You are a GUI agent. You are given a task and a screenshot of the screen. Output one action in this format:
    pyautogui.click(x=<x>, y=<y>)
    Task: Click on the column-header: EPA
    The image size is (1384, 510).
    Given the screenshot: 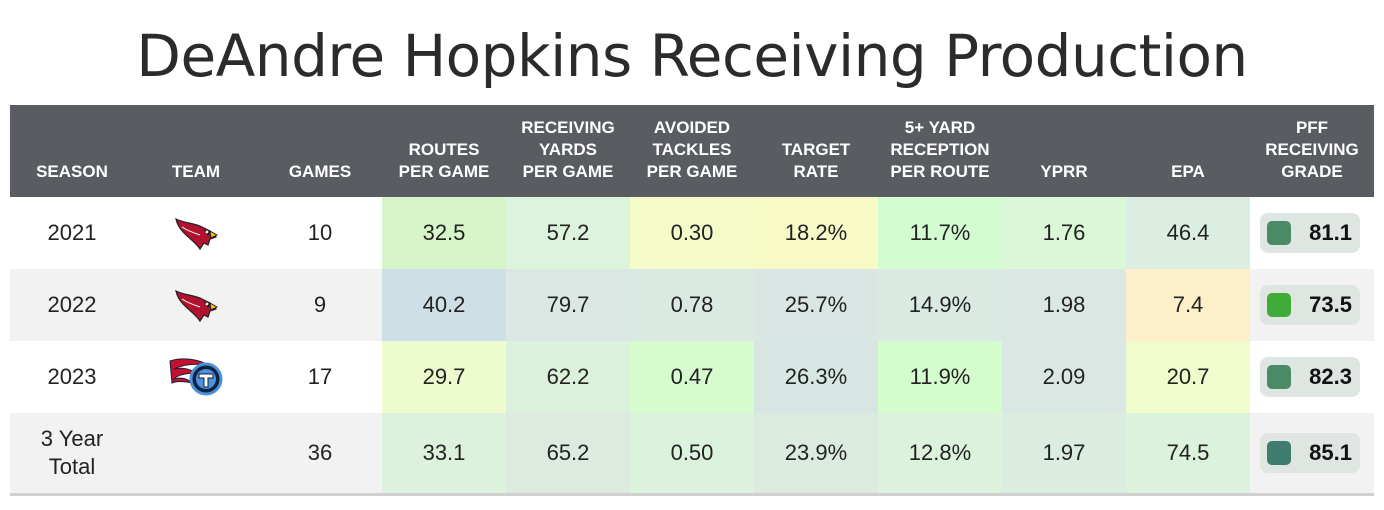 What is the action you would take?
    pyautogui.click(x=1188, y=172)
    